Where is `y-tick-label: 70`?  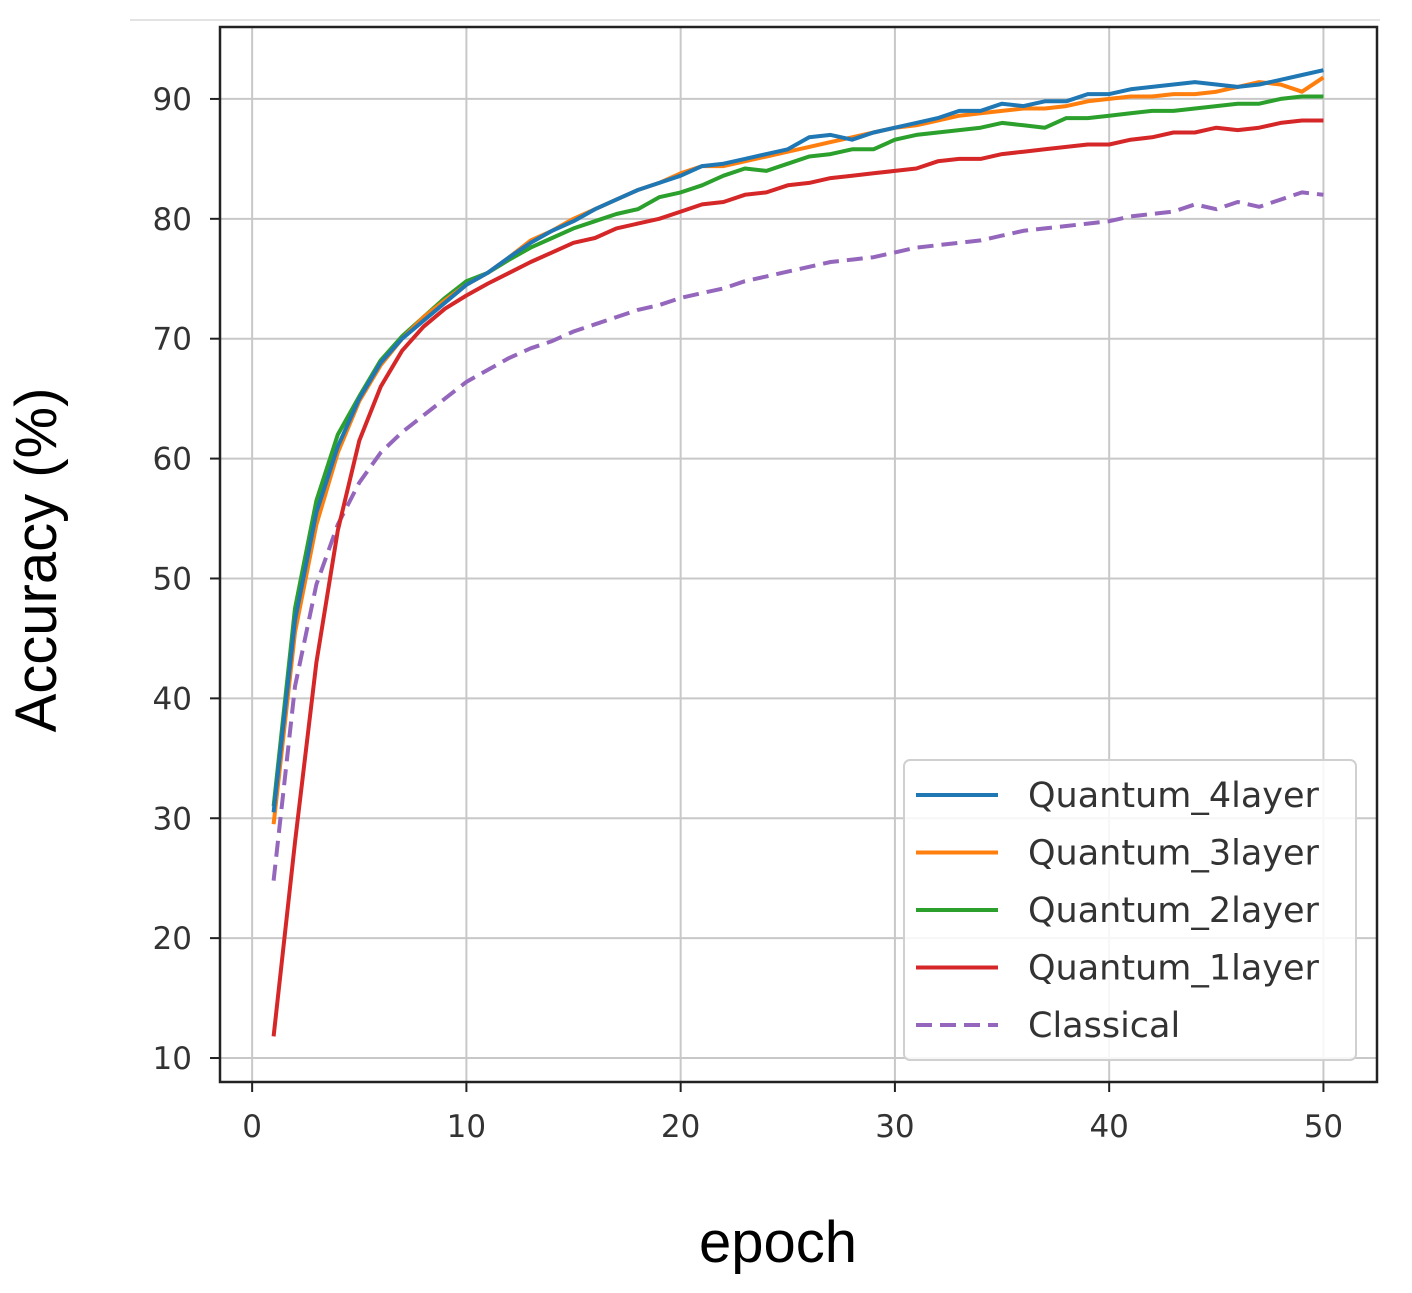
y-tick-label: 70 is located at coordinates (172, 340).